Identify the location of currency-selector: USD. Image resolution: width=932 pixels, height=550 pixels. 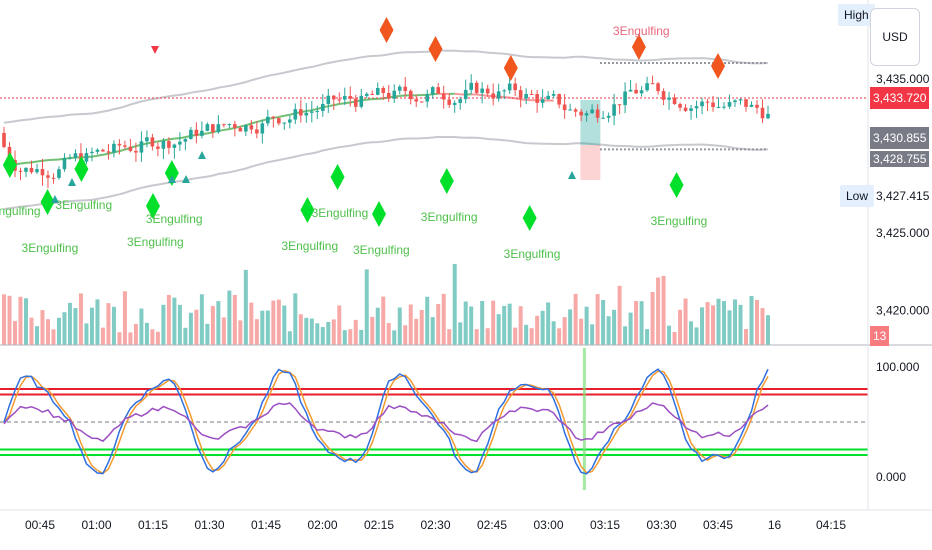
(895, 37).